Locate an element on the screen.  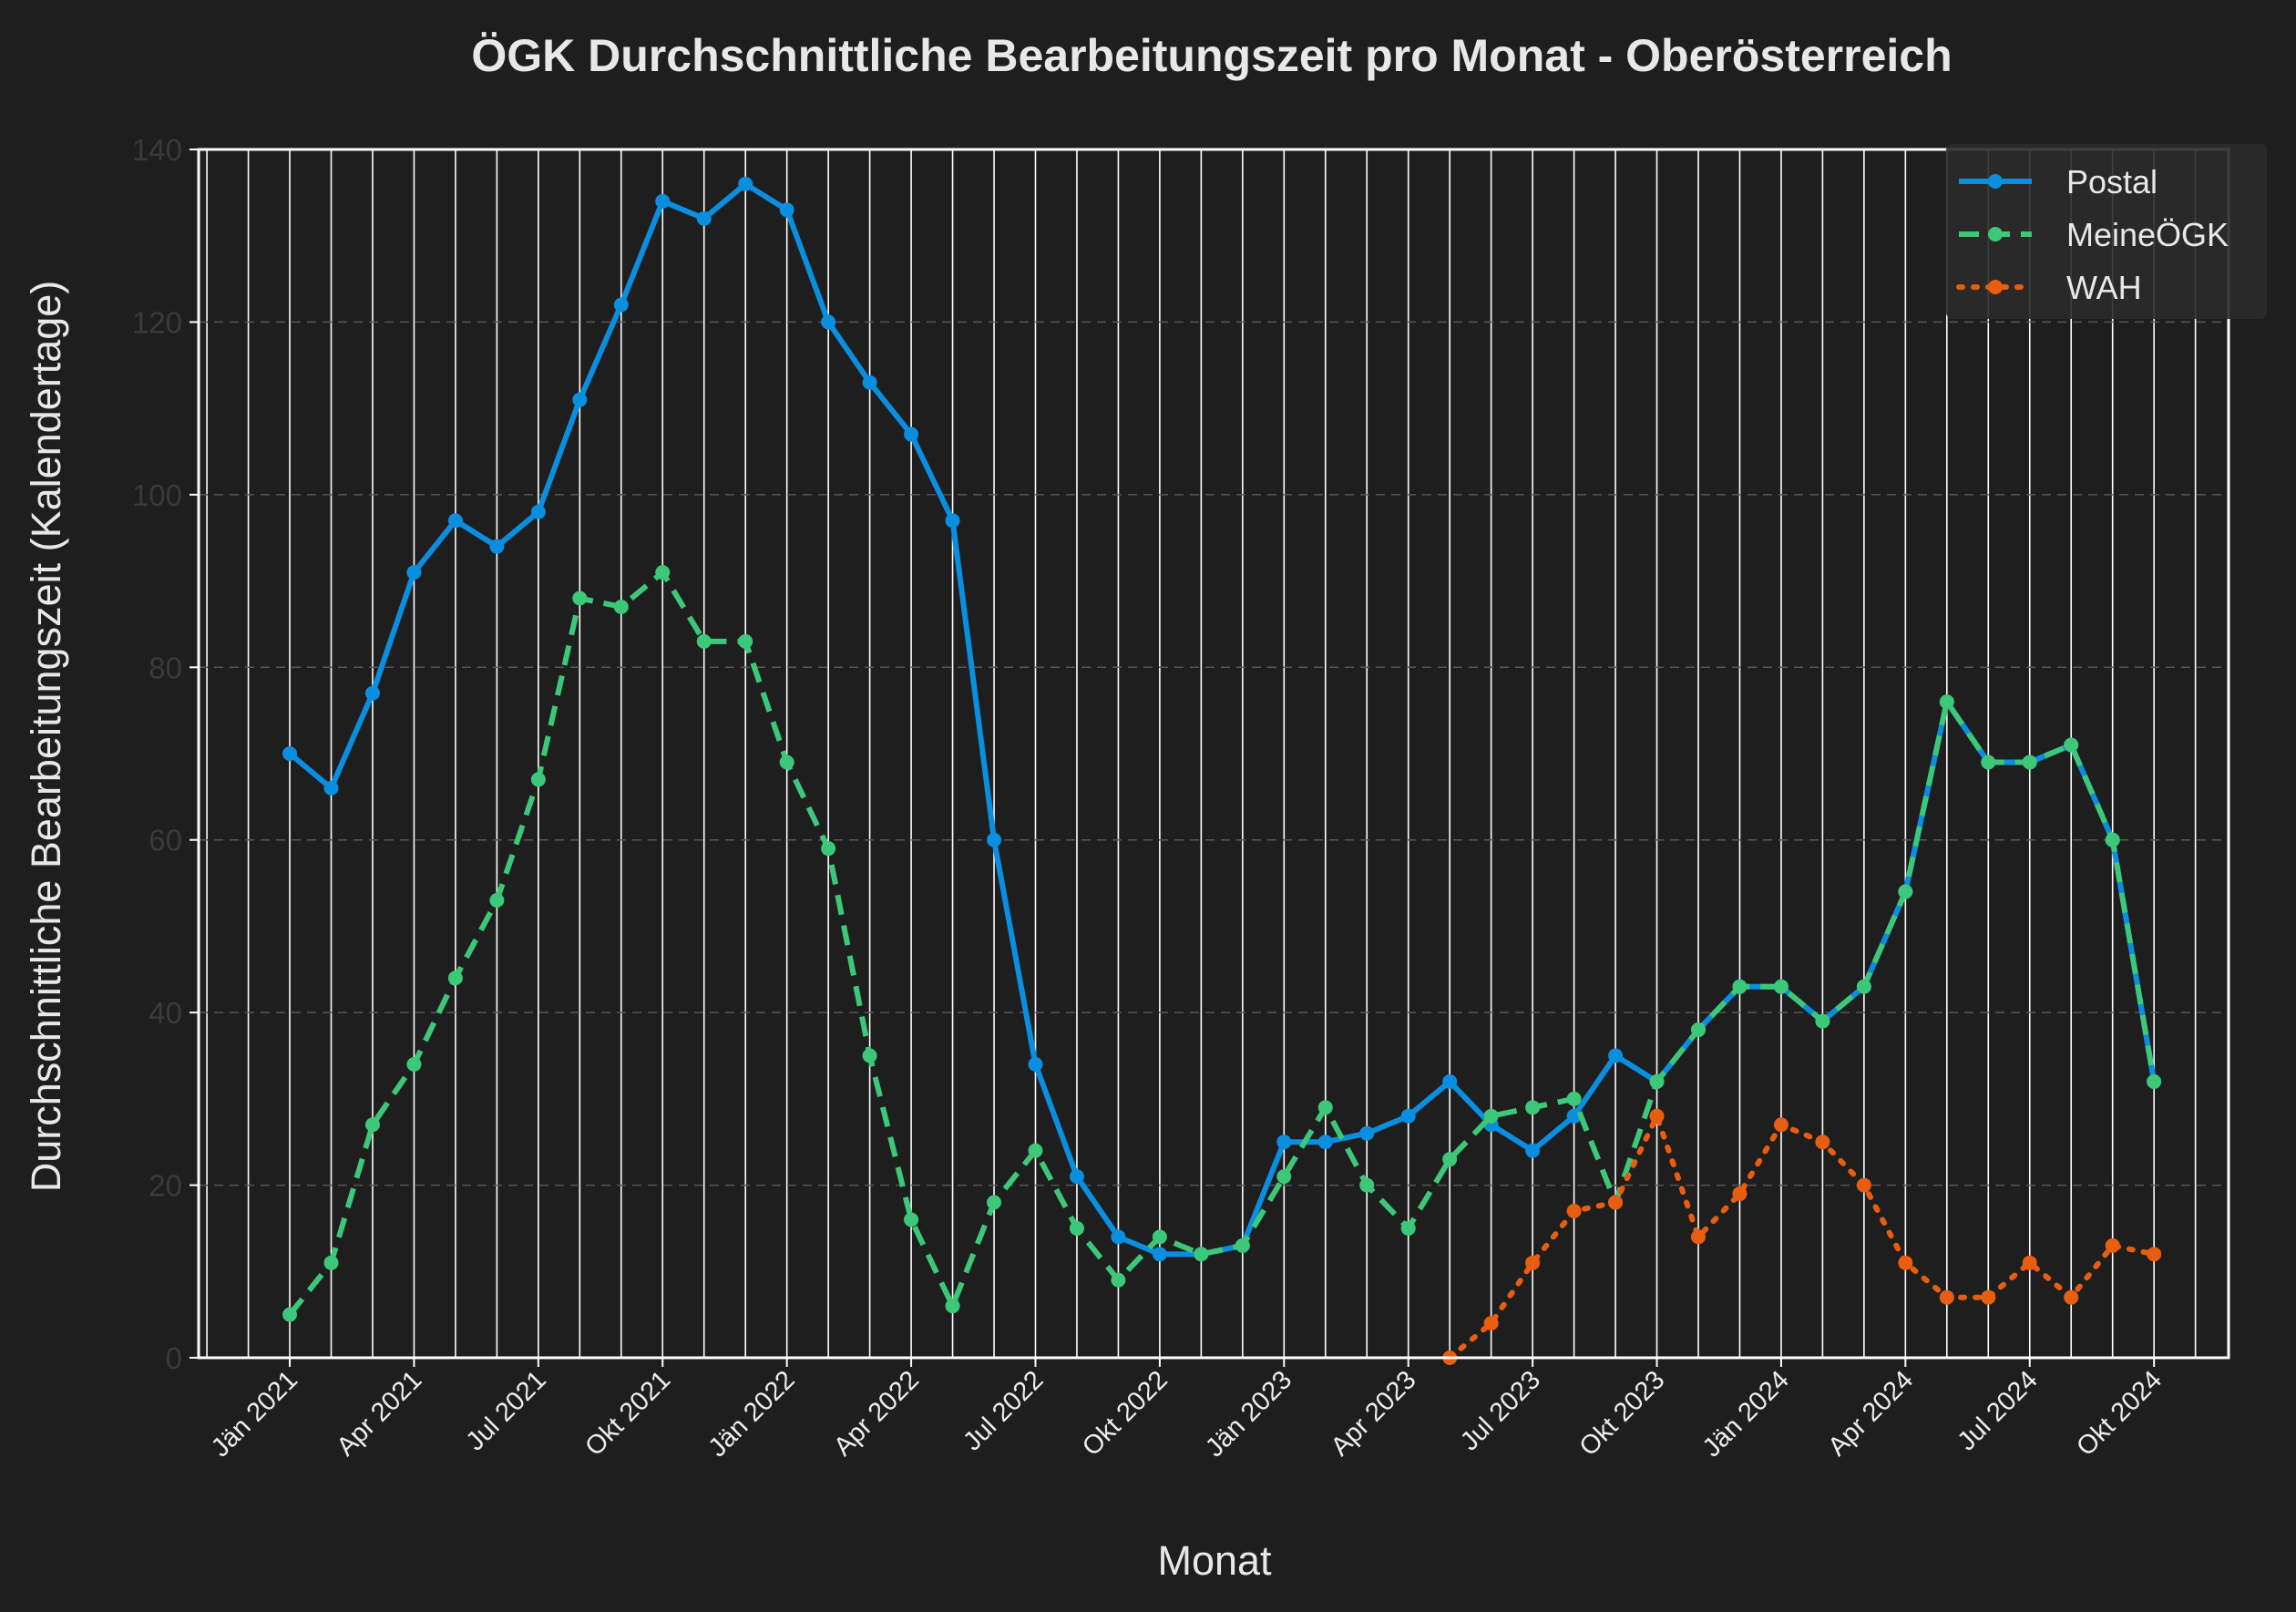
y-ticks: 0 20 40 60 80 100 120 140 is located at coordinates (165, 754).